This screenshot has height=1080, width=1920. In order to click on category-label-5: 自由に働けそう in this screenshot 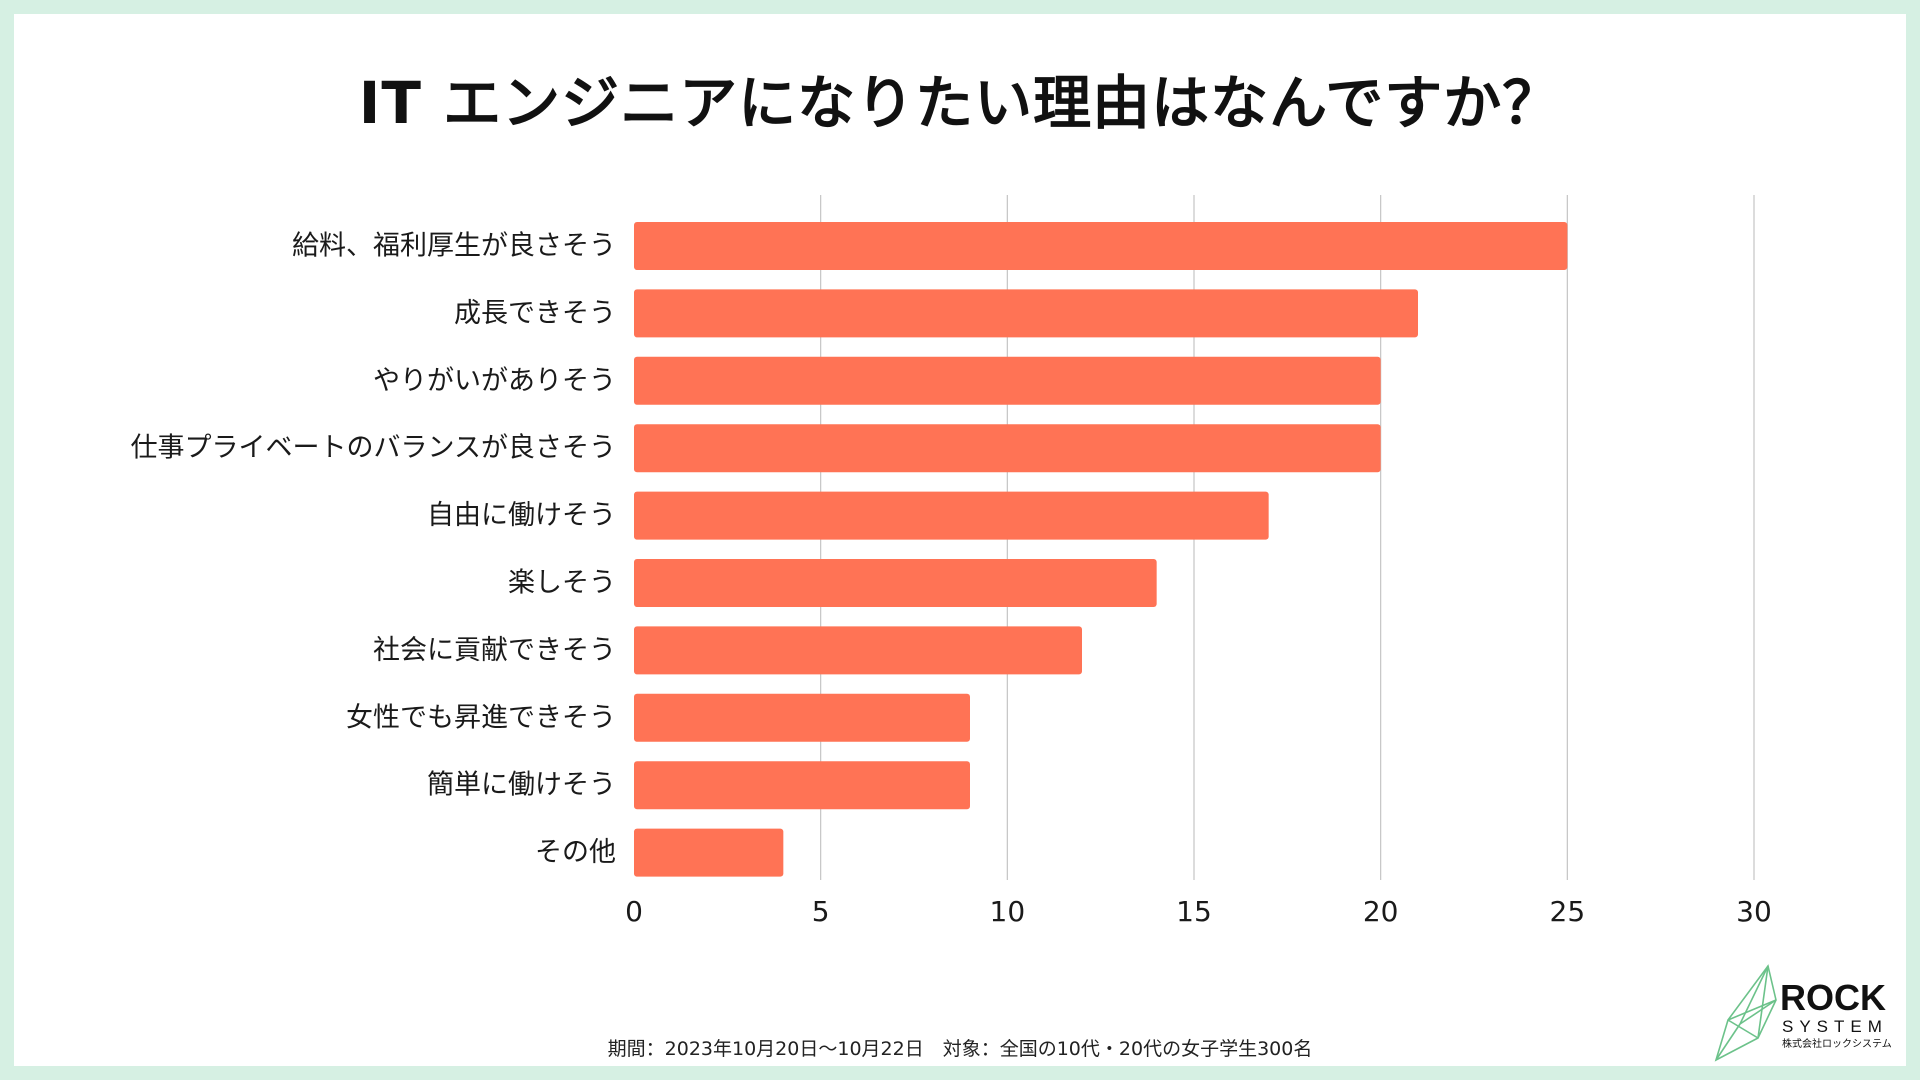, I will do `click(521, 515)`.